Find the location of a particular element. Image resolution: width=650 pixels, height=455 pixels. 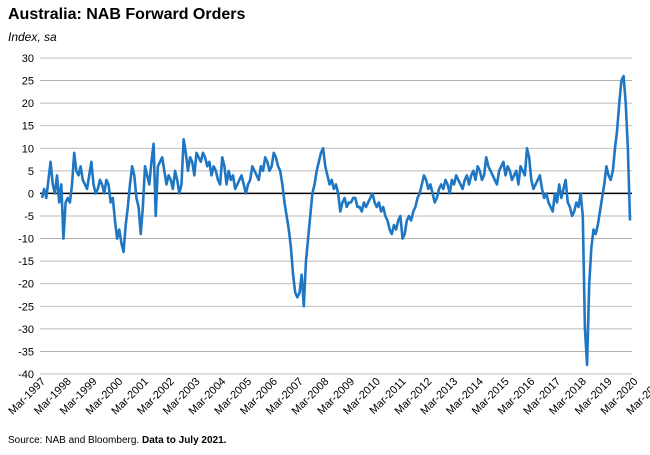

y-axis-ticks: -40 -35 -30 -25 -20 -15 -10 -5 0 5 10 15 20 25 30 is located at coordinates (26, 217).